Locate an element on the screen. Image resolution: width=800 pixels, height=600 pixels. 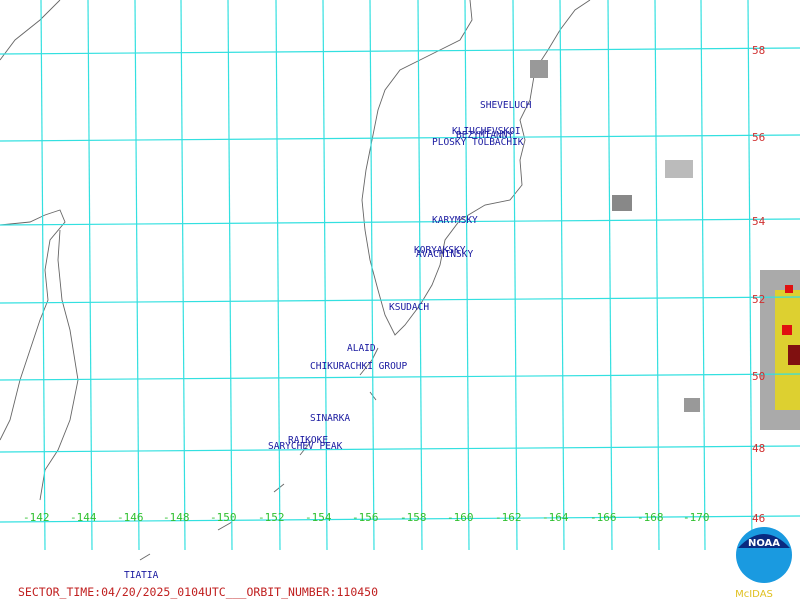
volcano-label: KORYAKSKY is located at coordinates (440, 250).